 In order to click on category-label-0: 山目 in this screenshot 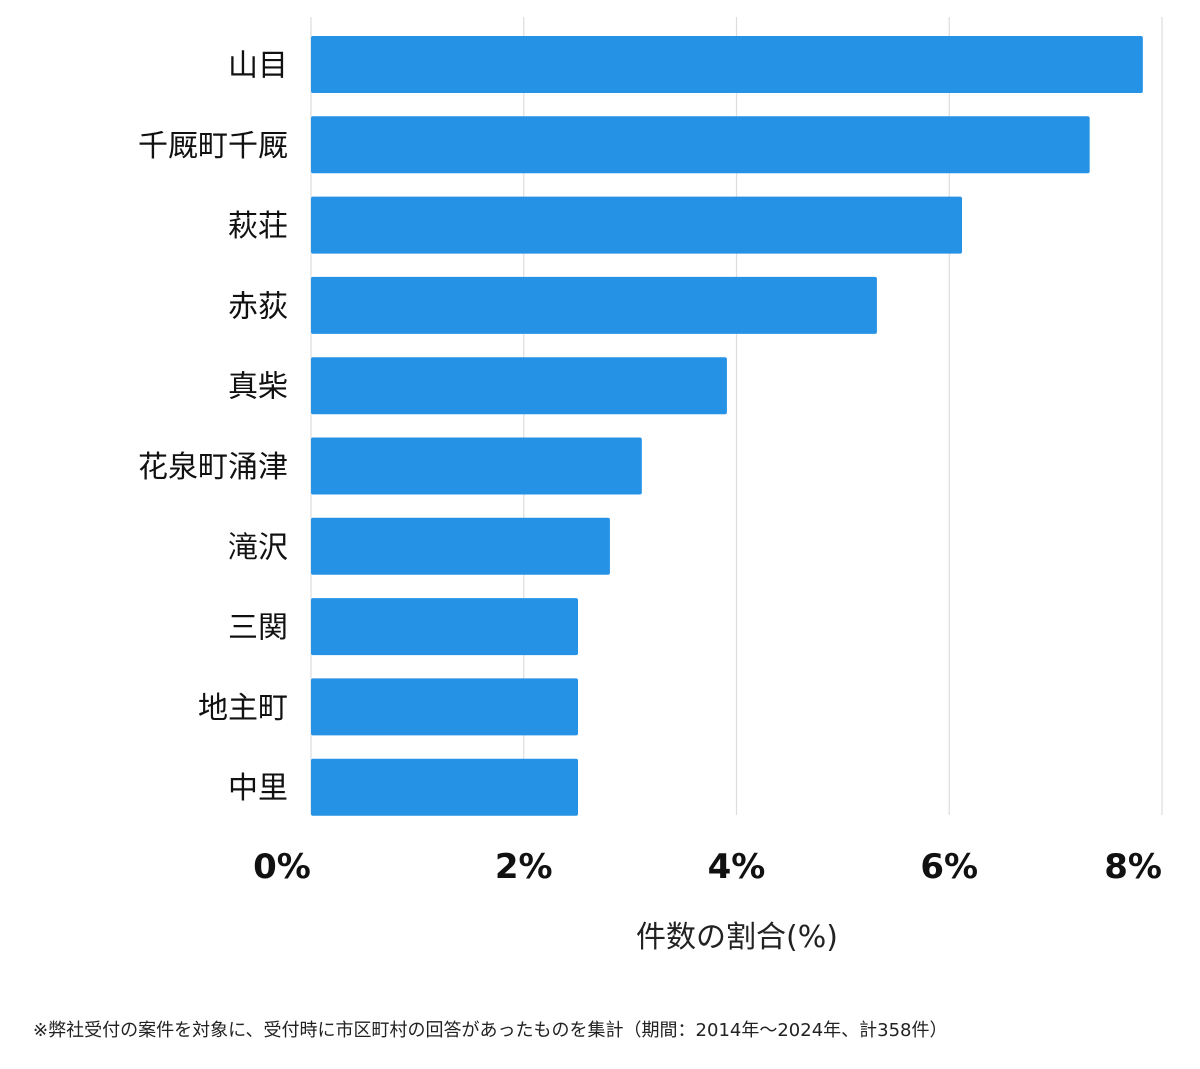, I will do `click(258, 66)`.